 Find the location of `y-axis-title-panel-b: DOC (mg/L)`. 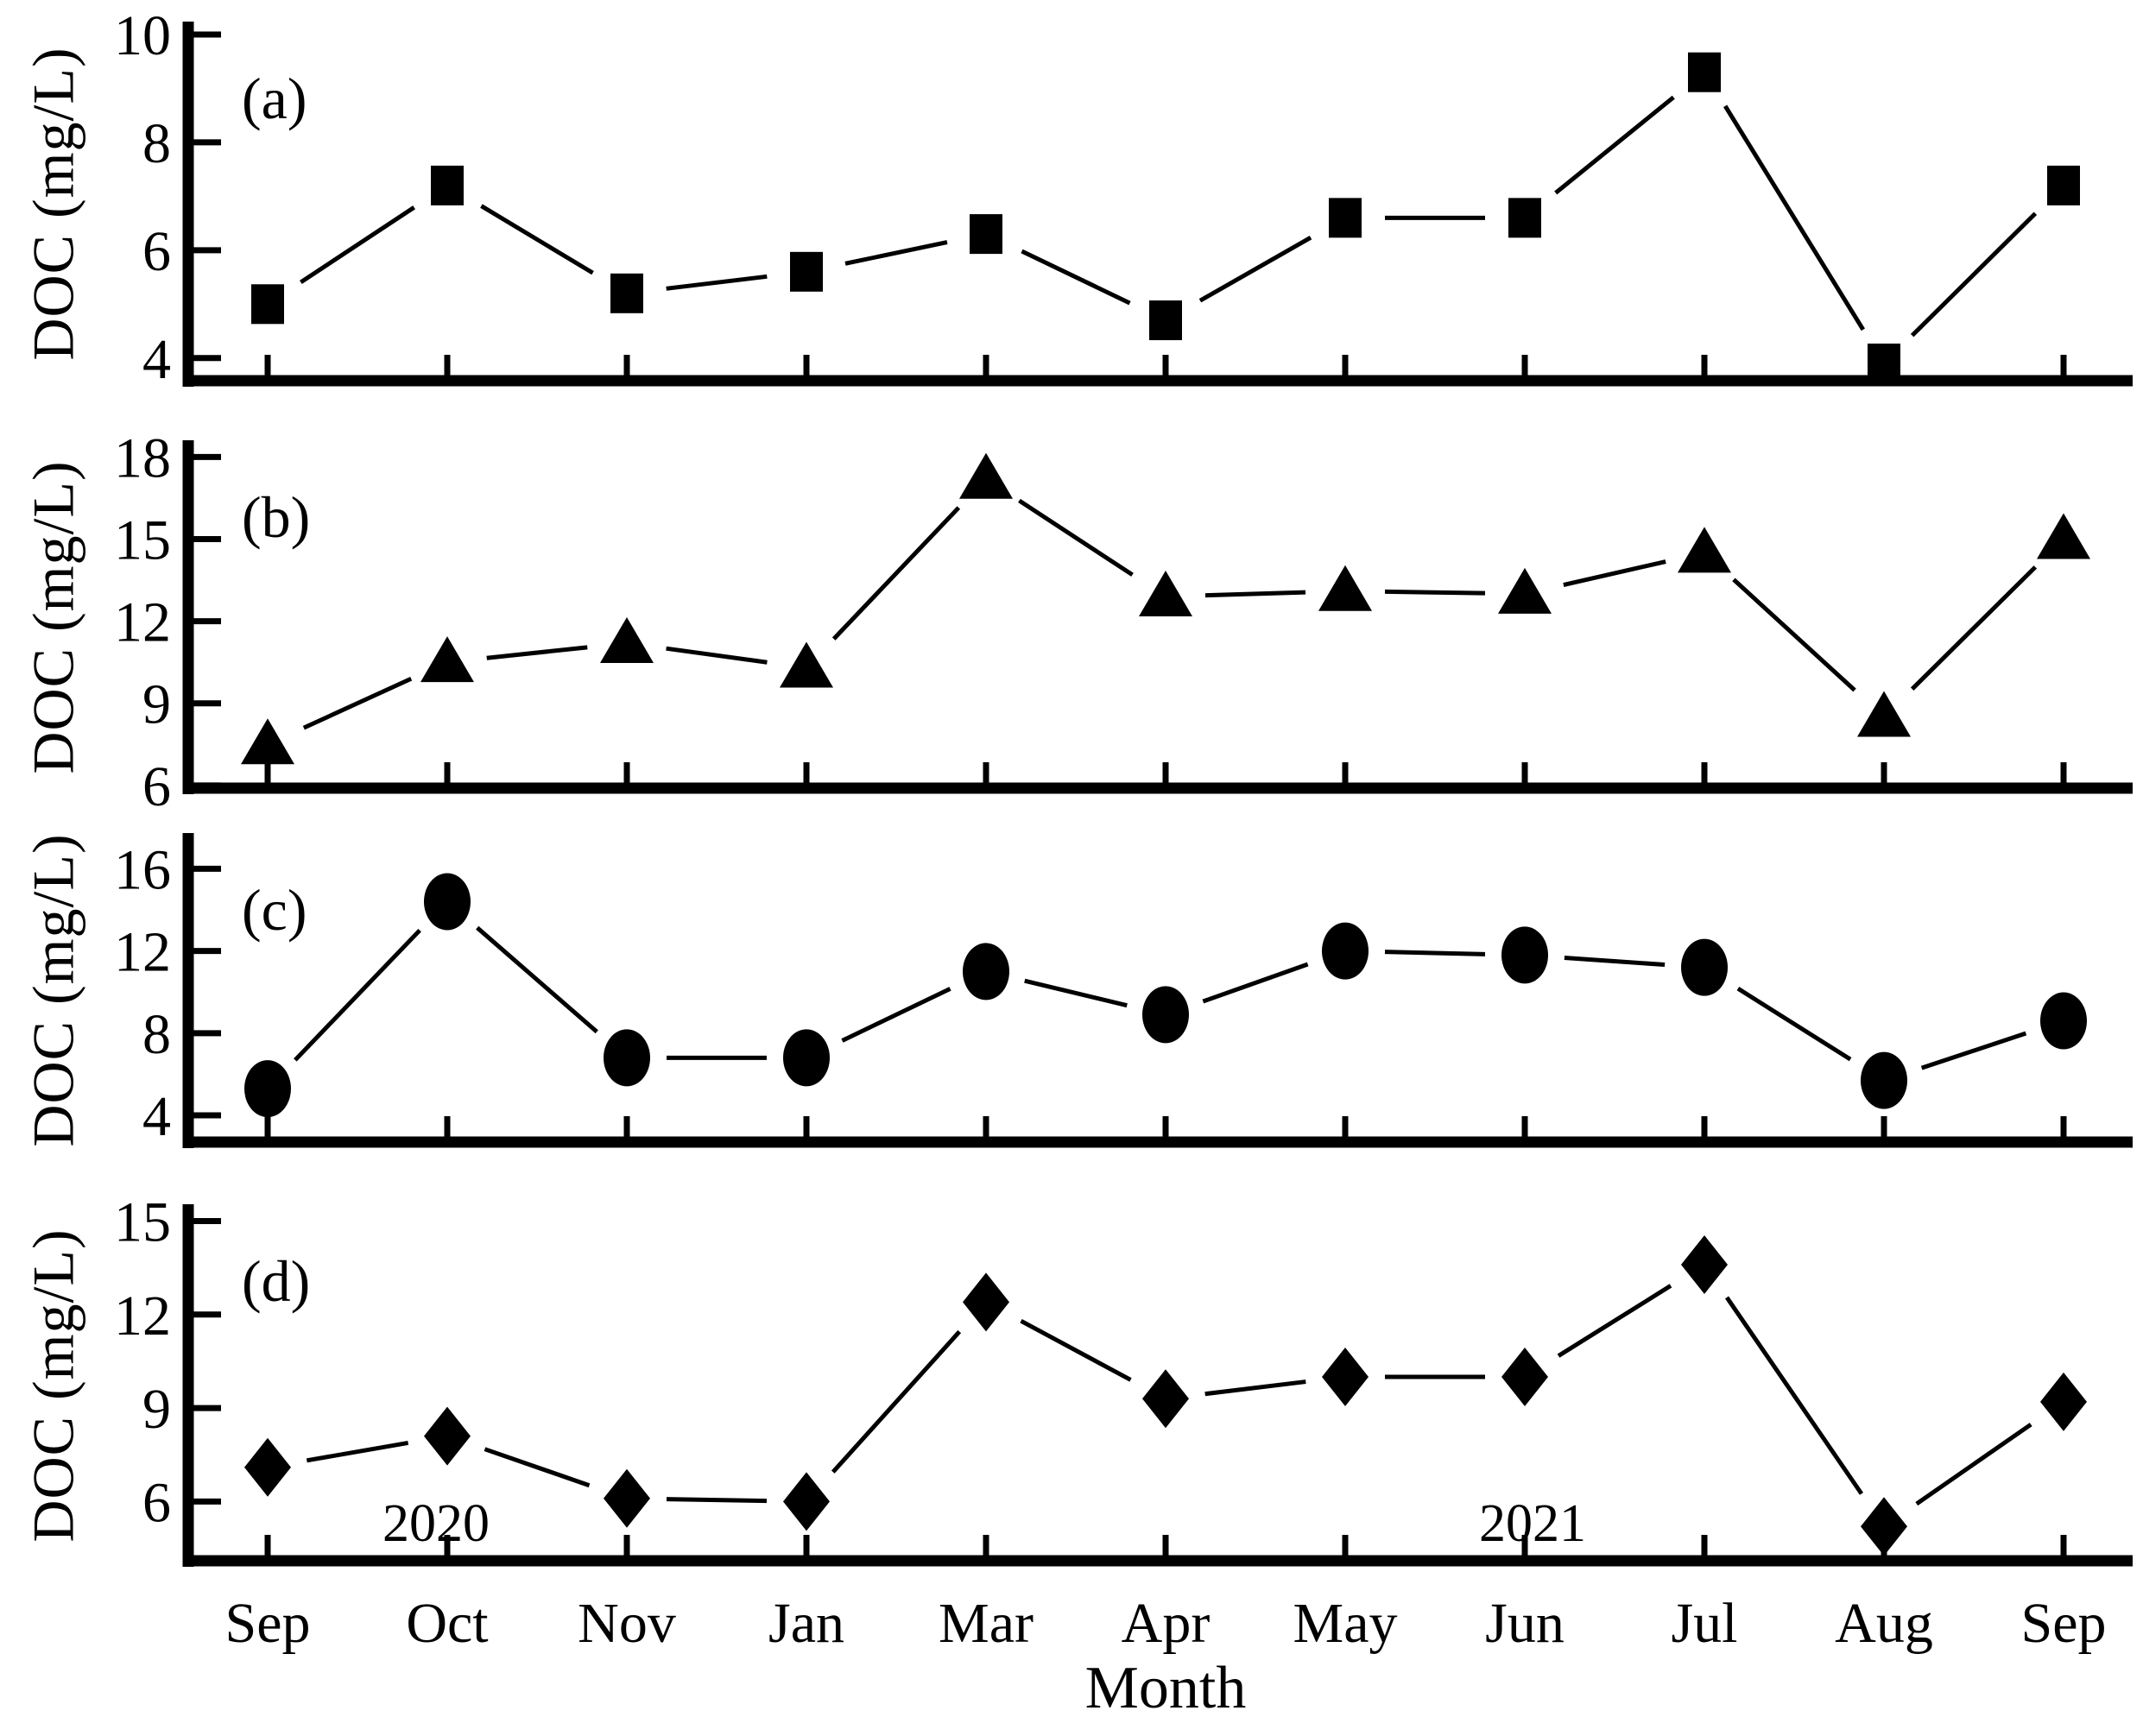

y-axis-title-panel-b: DOC (mg/L) is located at coordinates (53, 617).